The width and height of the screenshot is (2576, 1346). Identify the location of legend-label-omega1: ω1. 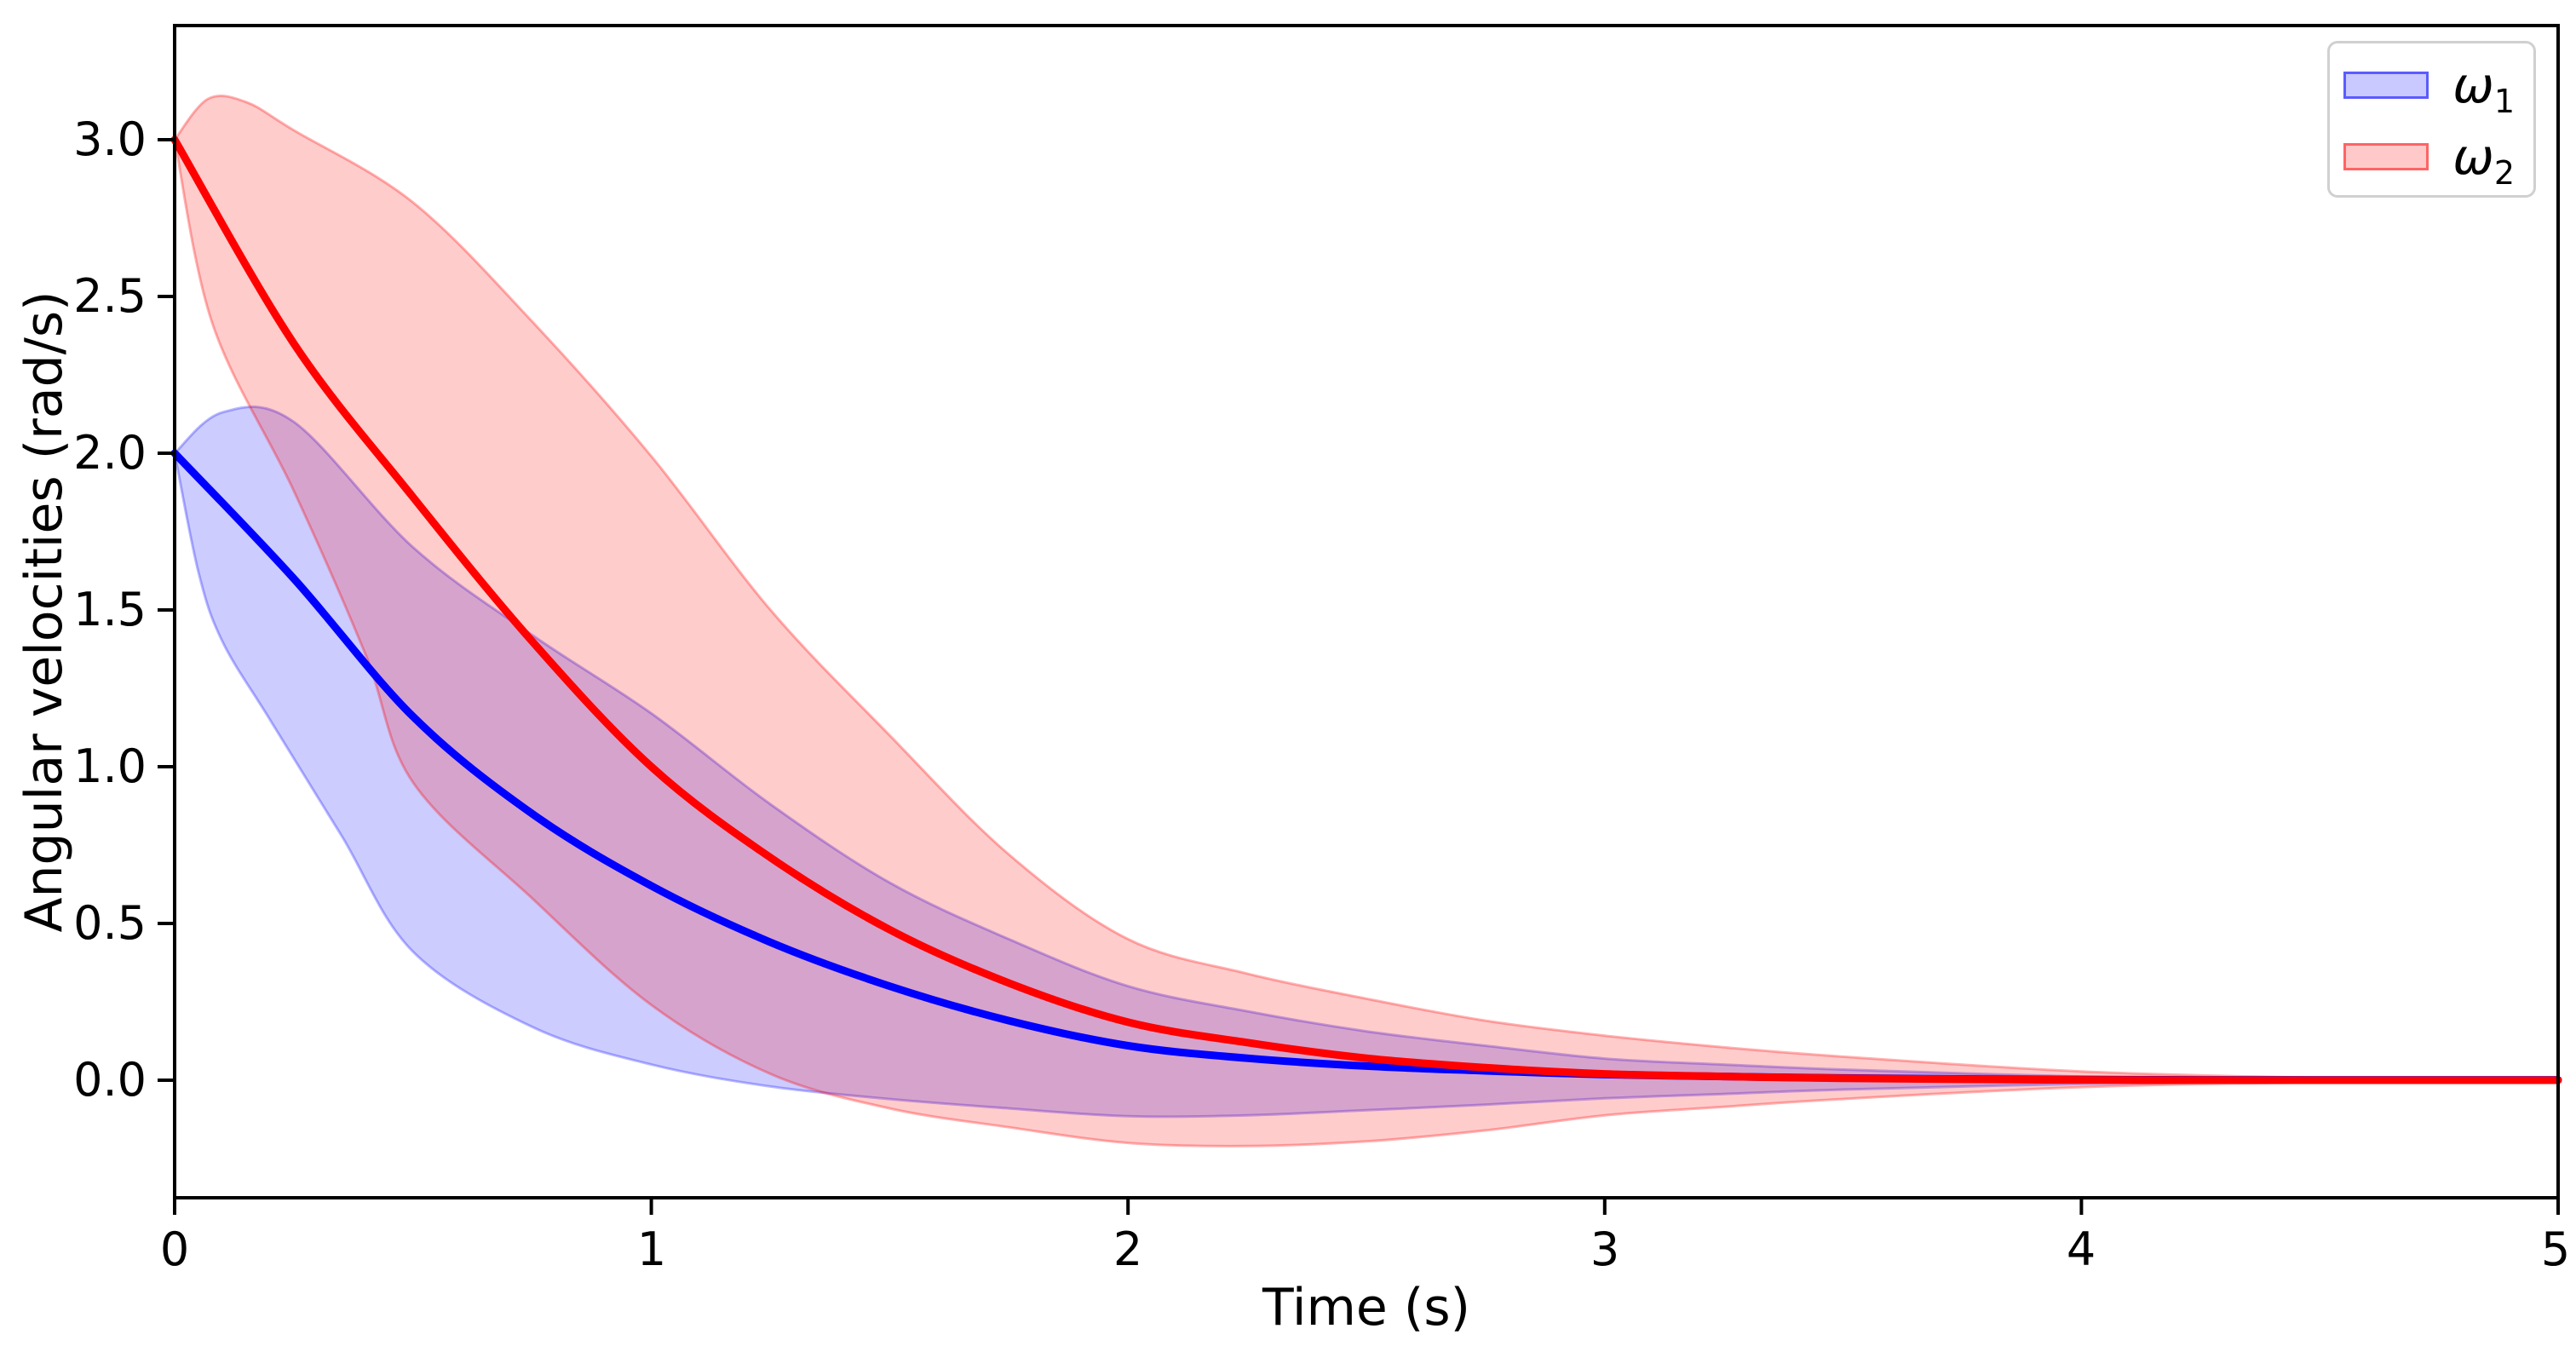
(2483, 88).